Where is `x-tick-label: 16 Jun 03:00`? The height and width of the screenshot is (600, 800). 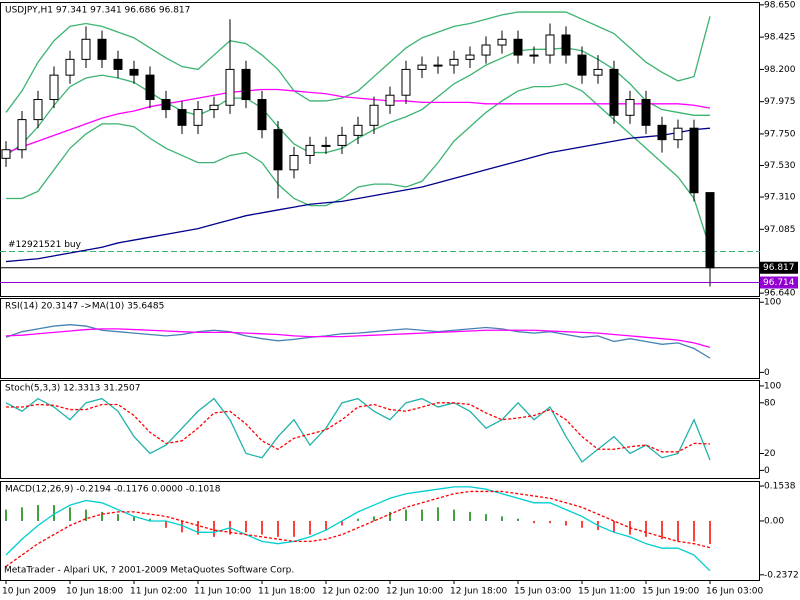 x-tick-label: 16 Jun 03:00 is located at coordinates (734, 592).